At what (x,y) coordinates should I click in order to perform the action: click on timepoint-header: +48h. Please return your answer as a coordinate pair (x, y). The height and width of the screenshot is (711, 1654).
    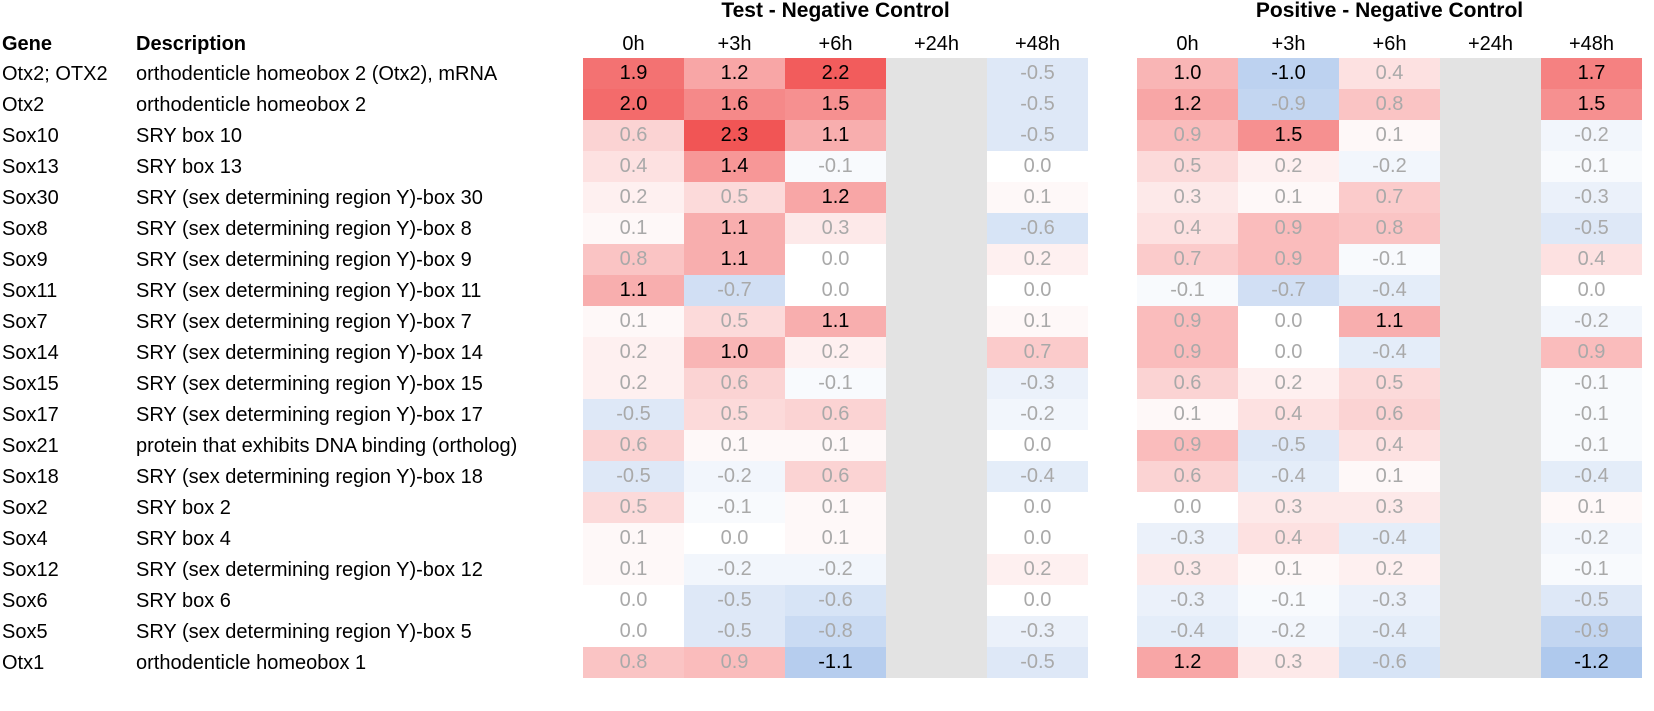
    Looking at the image, I should click on (1591, 44).